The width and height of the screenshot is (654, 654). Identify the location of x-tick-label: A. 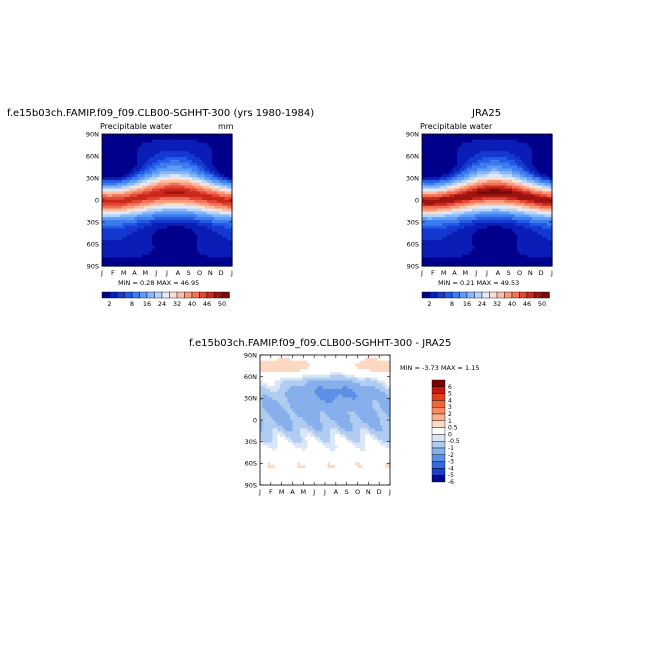
(454, 273).